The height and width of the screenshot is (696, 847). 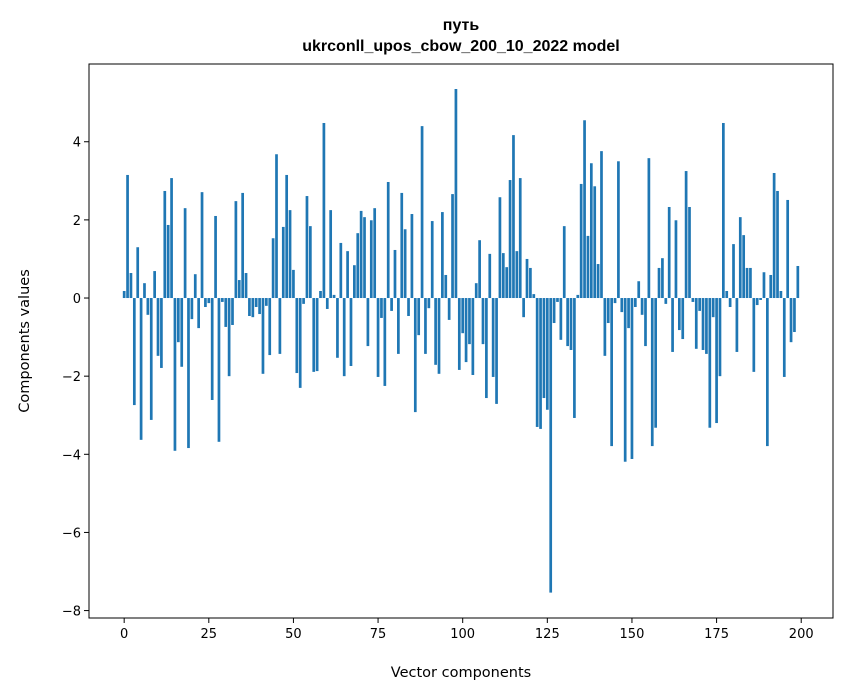 I want to click on x-axis-ticks: 0 25 50 75 100 125 150 175 200, so click(x=467, y=630).